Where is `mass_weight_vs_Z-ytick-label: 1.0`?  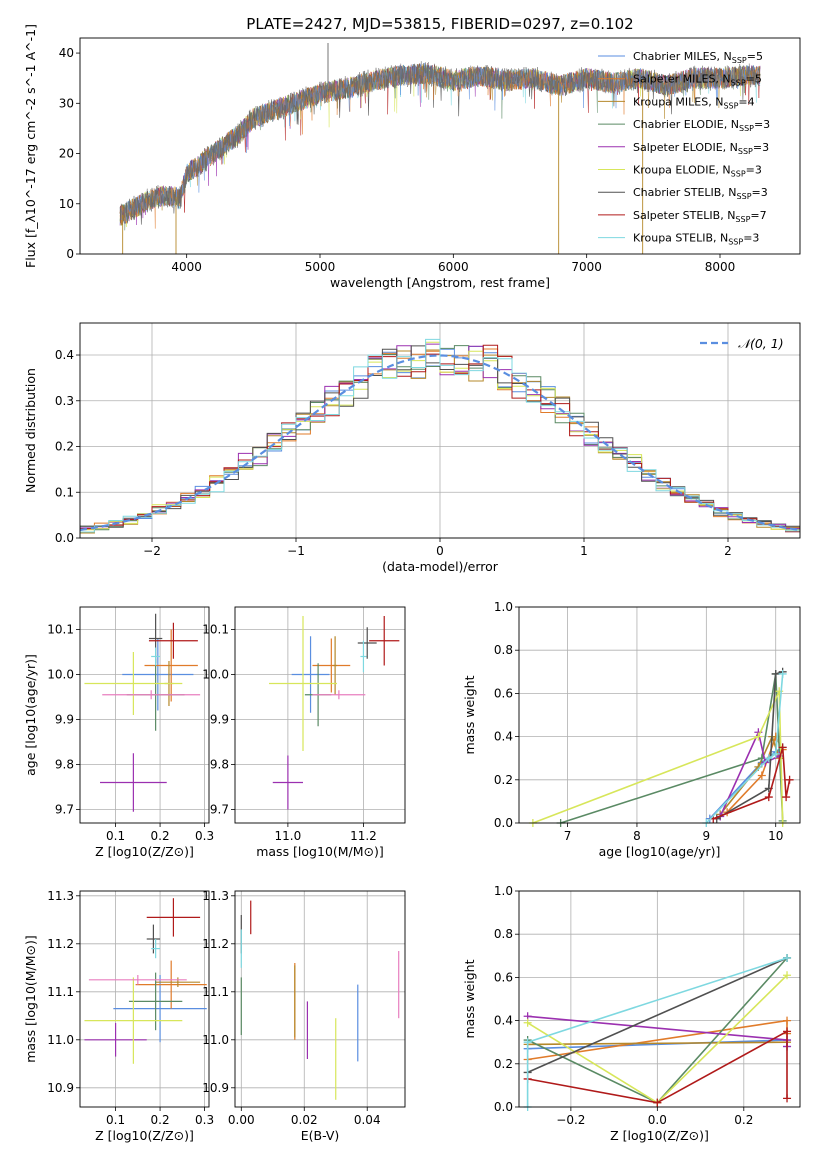 mass_weight_vs_Z-ytick-label: 1.0 is located at coordinates (503, 891).